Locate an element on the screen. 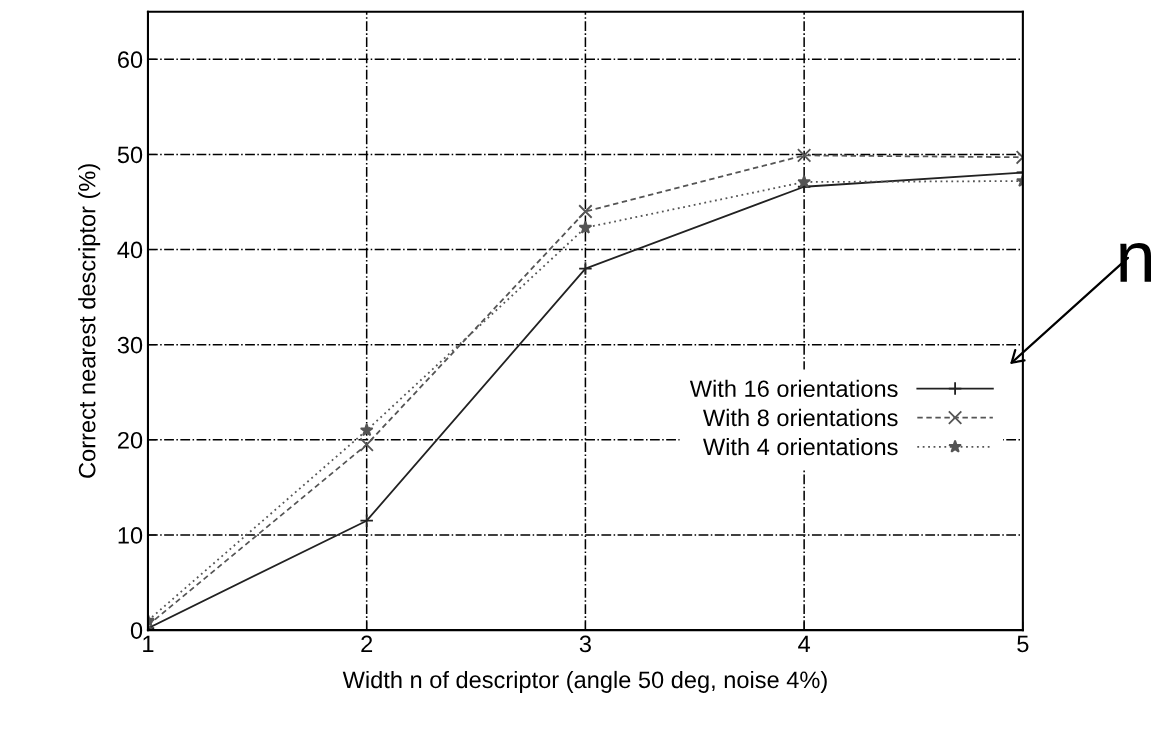 This screenshot has width=1165, height=731. y-tick-label: 20 is located at coordinates (130, 440).